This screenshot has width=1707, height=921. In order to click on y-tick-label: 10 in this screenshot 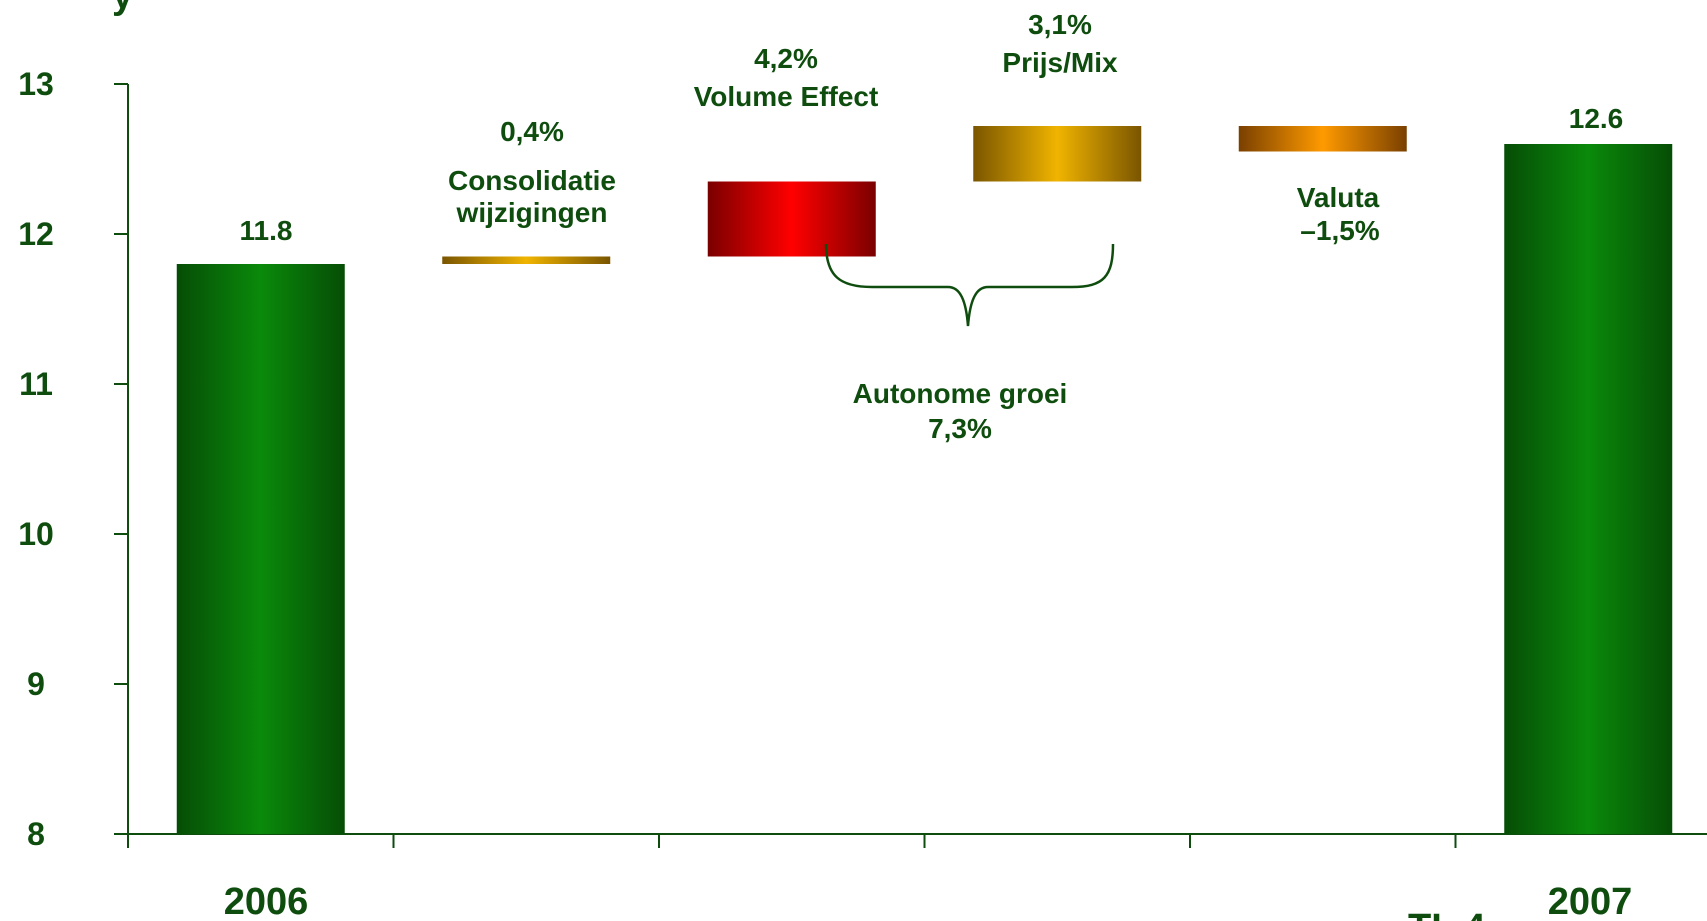, I will do `click(36, 534)`.